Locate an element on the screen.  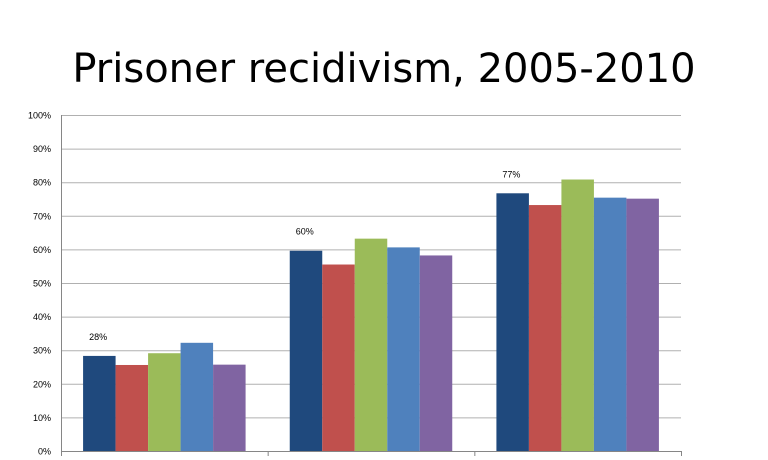
y-tick-label: 40% is located at coordinates (42, 317).